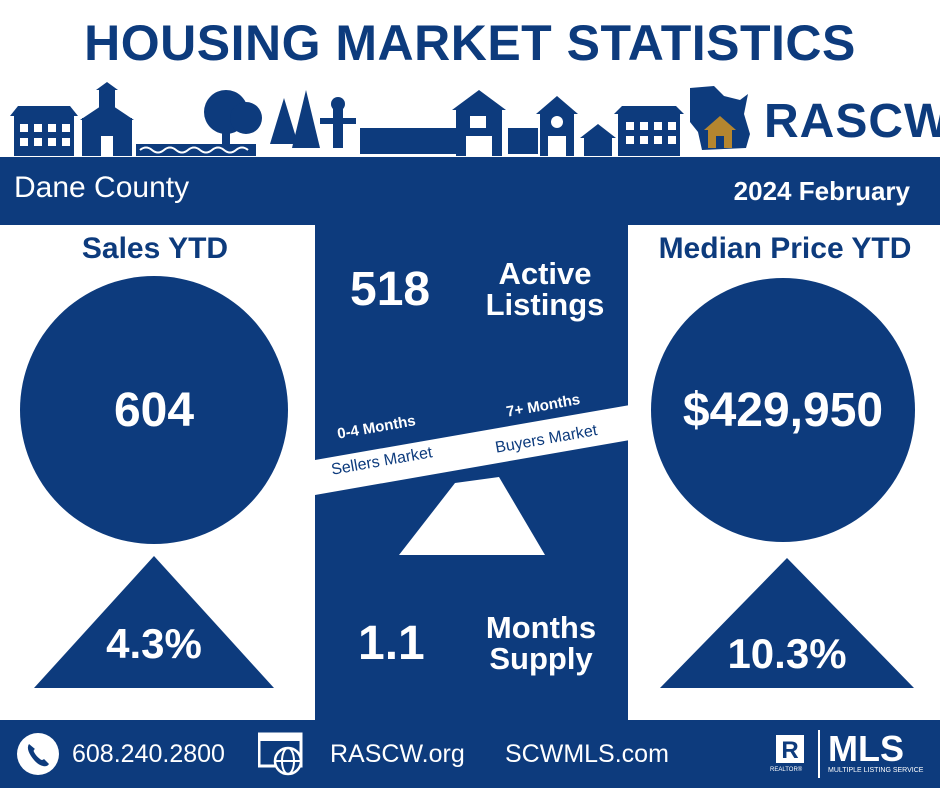 The image size is (940, 788). What do you see at coordinates (821, 191) in the screenshot?
I see `period-label: 2024 February` at bounding box center [821, 191].